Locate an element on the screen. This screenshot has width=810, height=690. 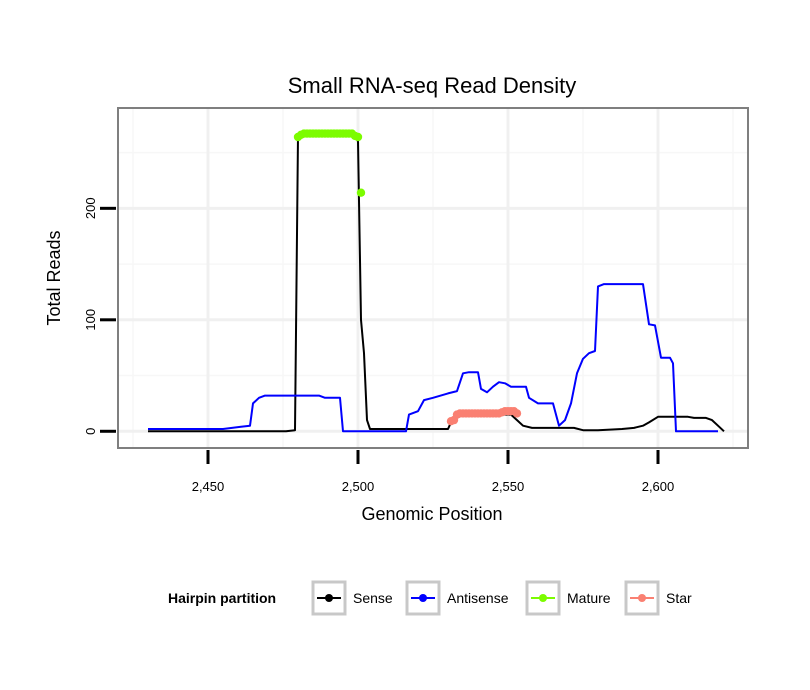
x-tick-label: 2,450 is located at coordinates (208, 486).